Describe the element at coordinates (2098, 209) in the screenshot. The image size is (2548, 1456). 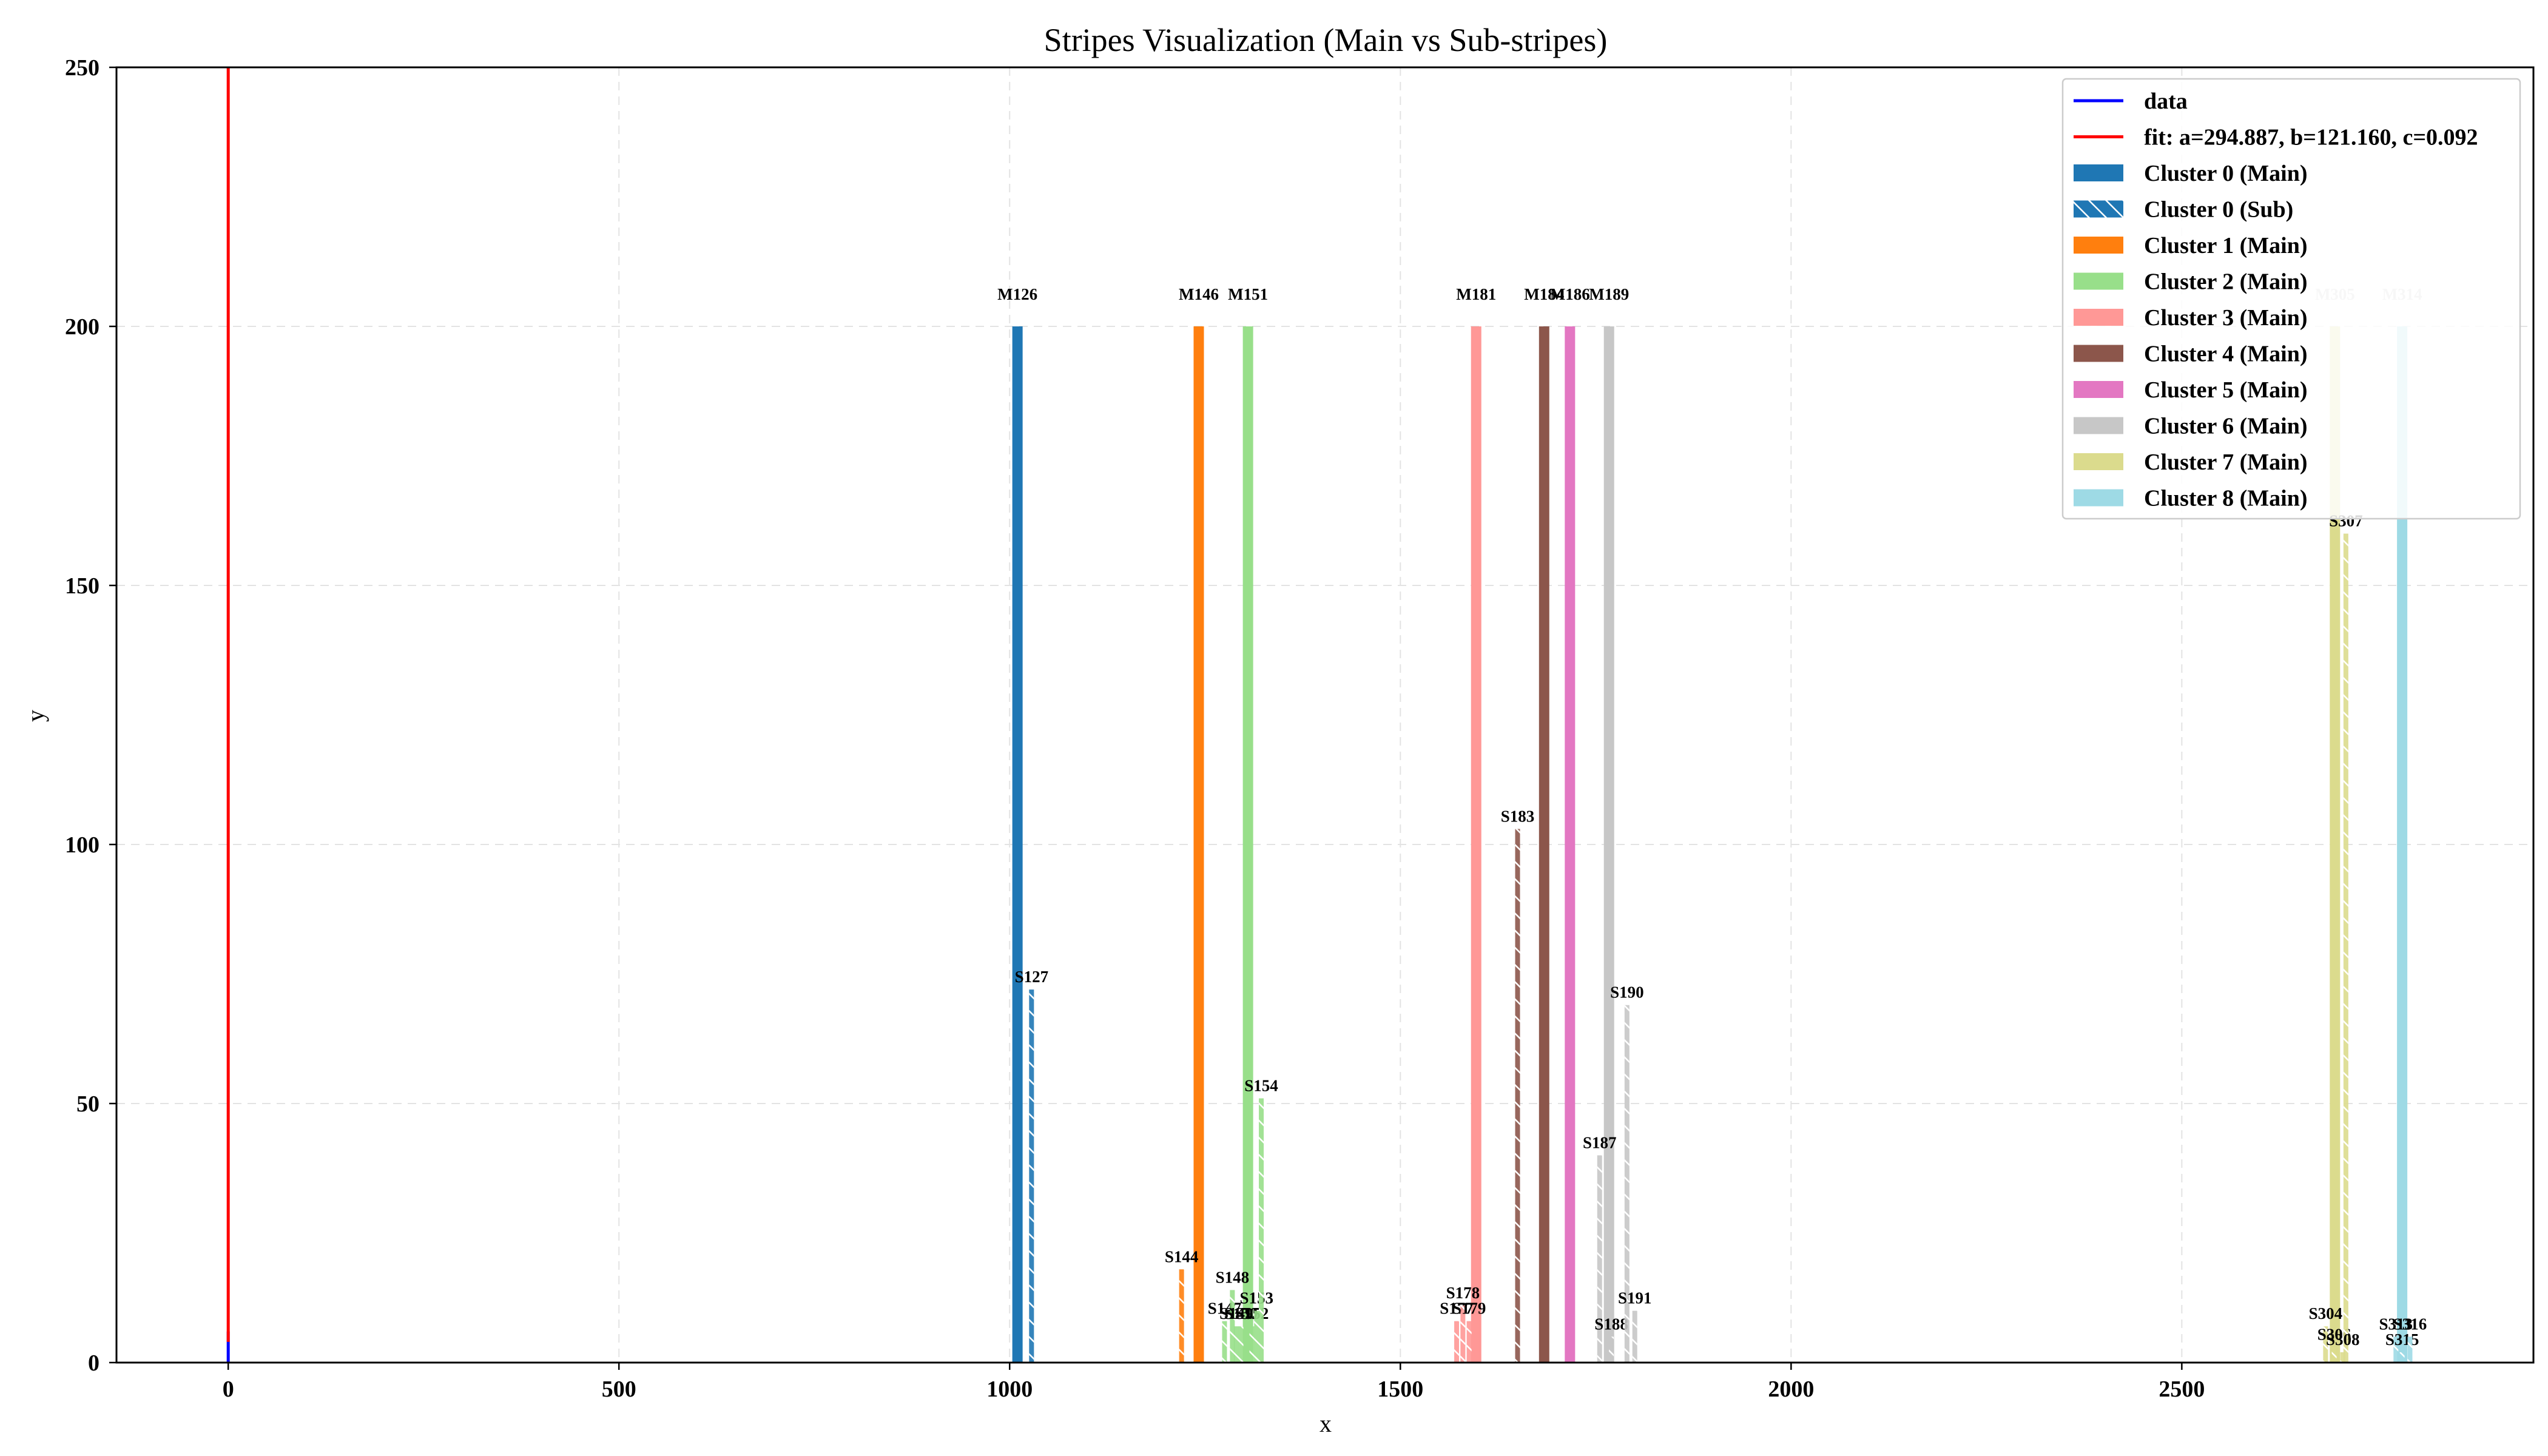
I see `legend-hatch` at that location.